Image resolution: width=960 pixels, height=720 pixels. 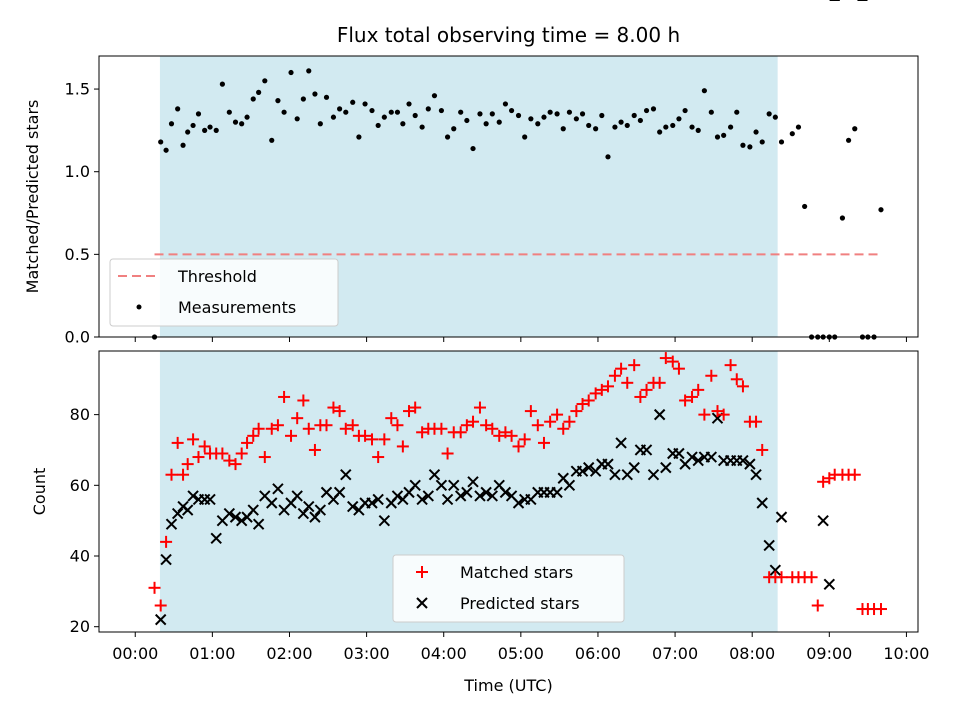 What do you see at coordinates (675, 653) in the screenshot?
I see `x-tick-label: 07:00` at bounding box center [675, 653].